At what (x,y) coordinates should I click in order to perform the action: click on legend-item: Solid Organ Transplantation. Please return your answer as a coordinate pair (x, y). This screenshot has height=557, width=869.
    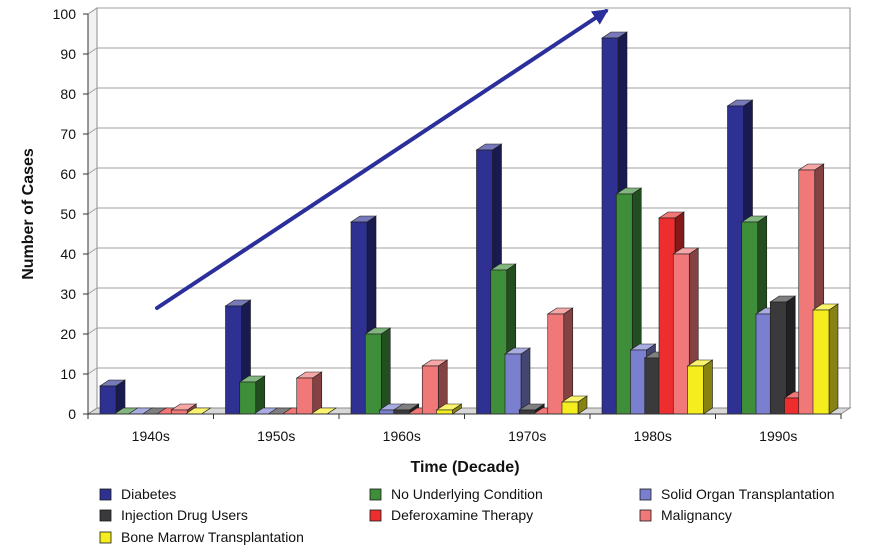
    Looking at the image, I should click on (737, 494).